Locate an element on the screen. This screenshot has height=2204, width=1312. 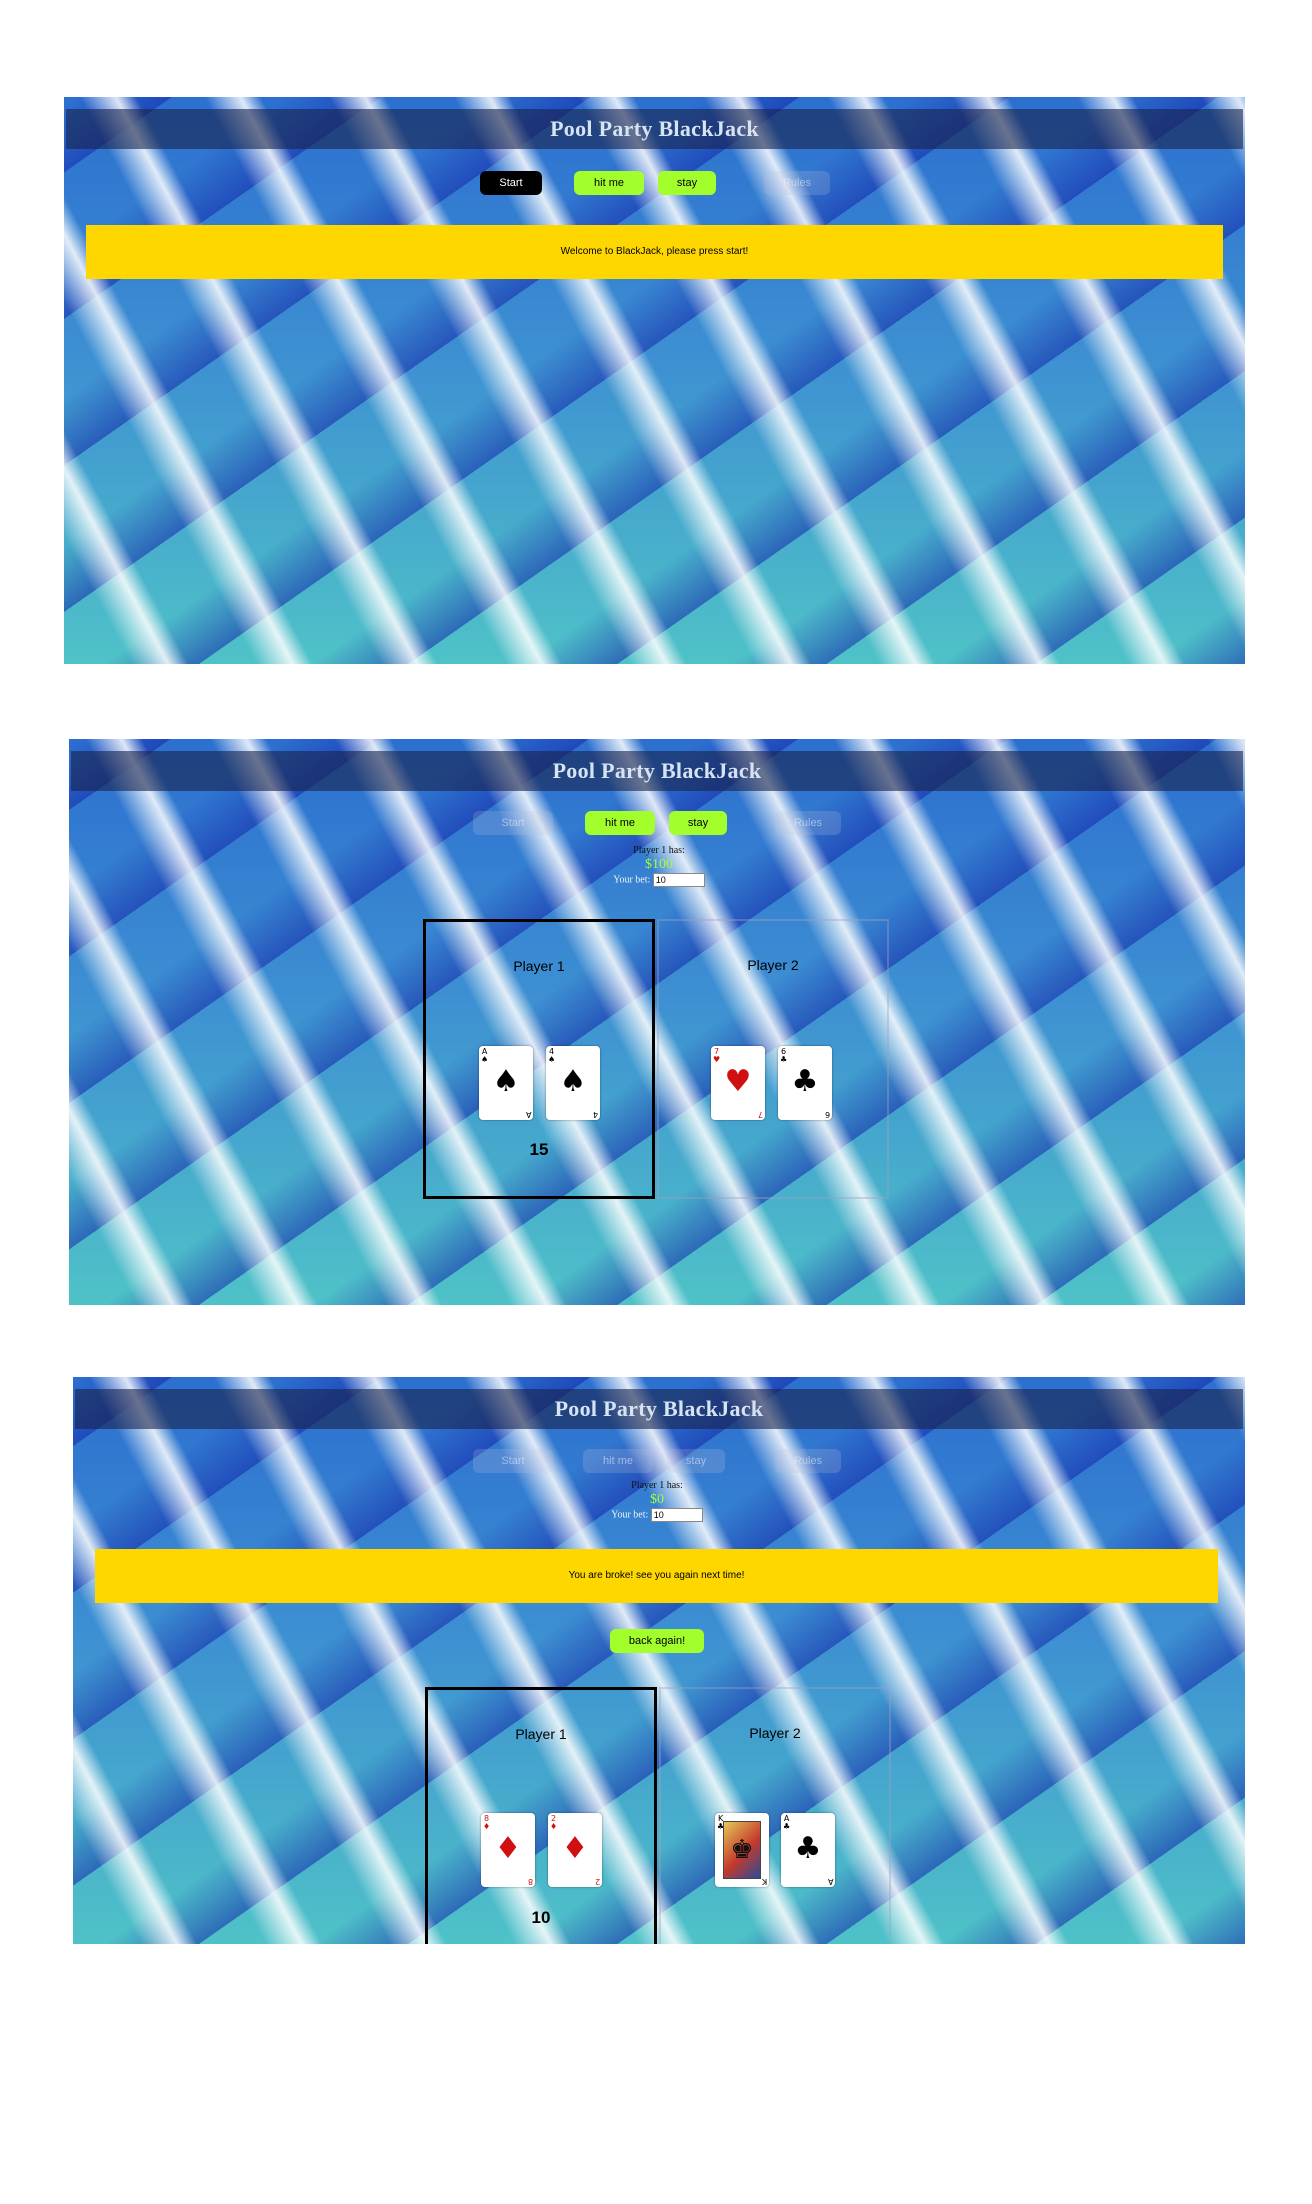
king-face-icon: ♚ is located at coordinates (742, 1850).